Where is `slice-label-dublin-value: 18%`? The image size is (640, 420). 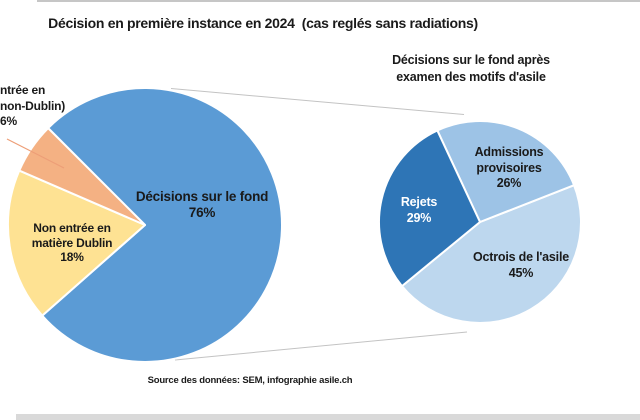 slice-label-dublin-value: 18% is located at coordinates (72, 257).